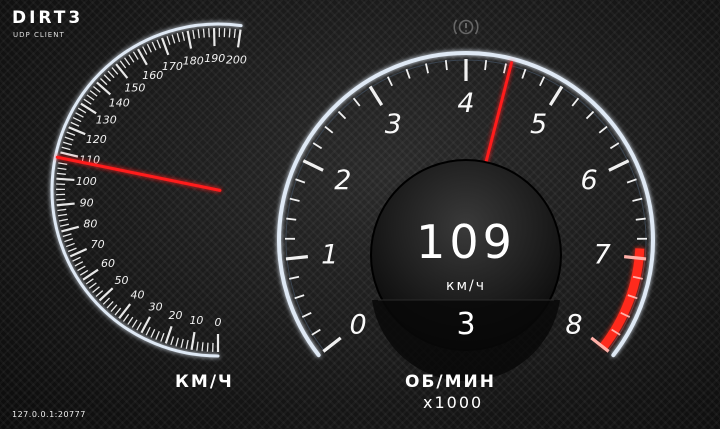  What do you see at coordinates (196, 320) in the screenshot?
I see `speedometer-scale-label: 10` at bounding box center [196, 320].